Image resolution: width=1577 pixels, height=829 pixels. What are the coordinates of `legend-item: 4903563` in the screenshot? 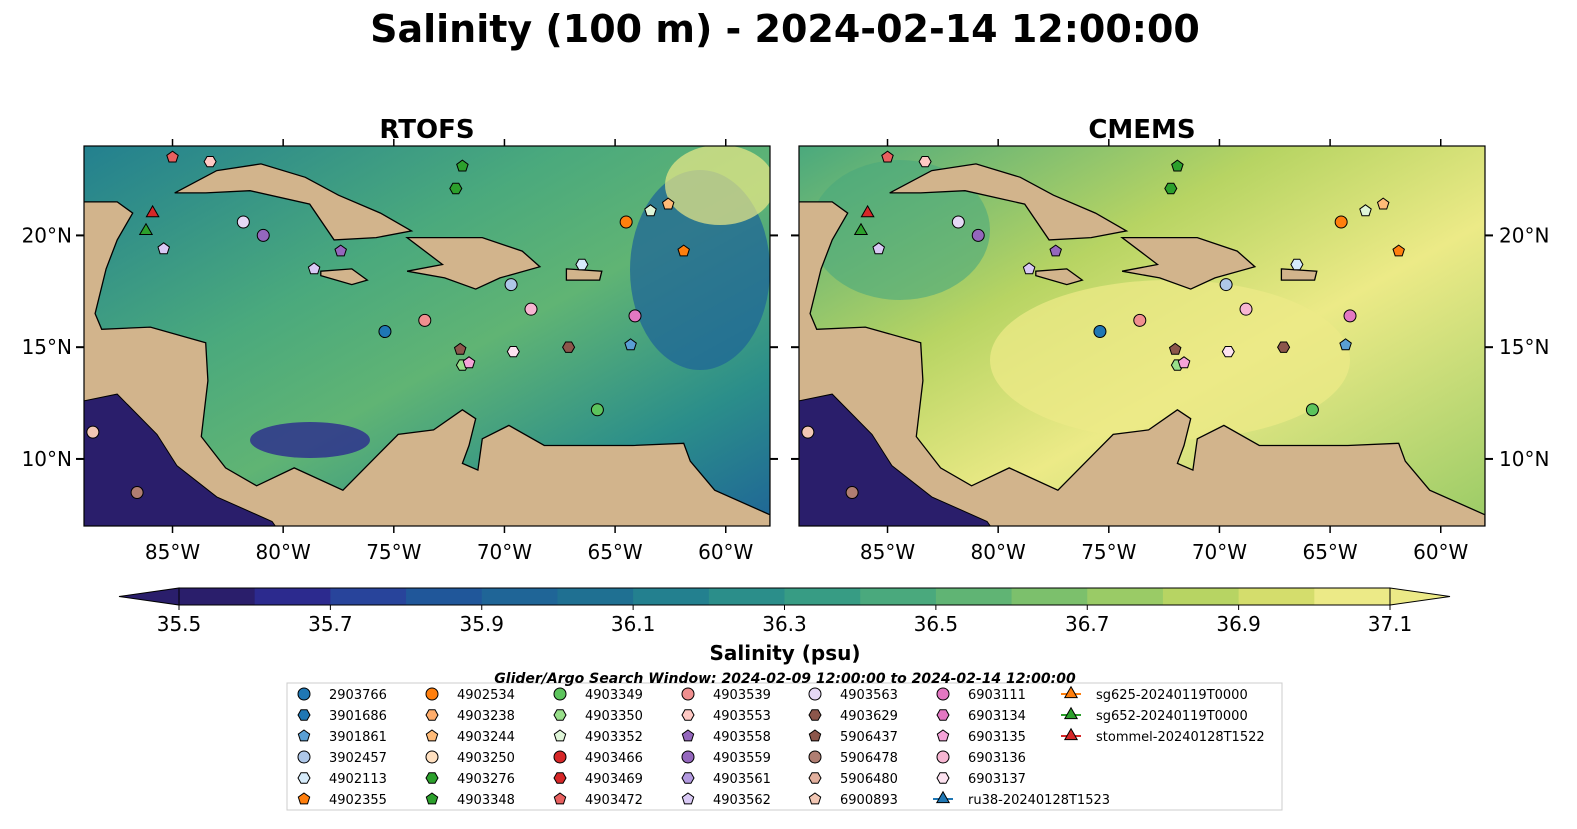 It's located at (853, 695).